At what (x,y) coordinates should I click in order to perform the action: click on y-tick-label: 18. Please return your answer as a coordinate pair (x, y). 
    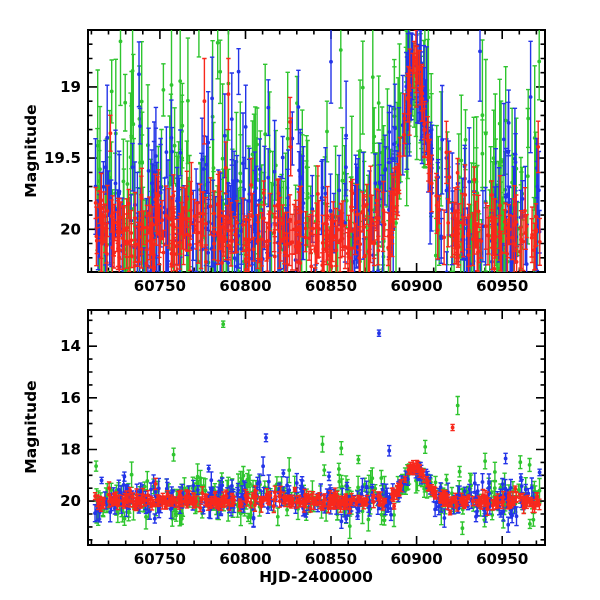
    Looking at the image, I should click on (70, 450).